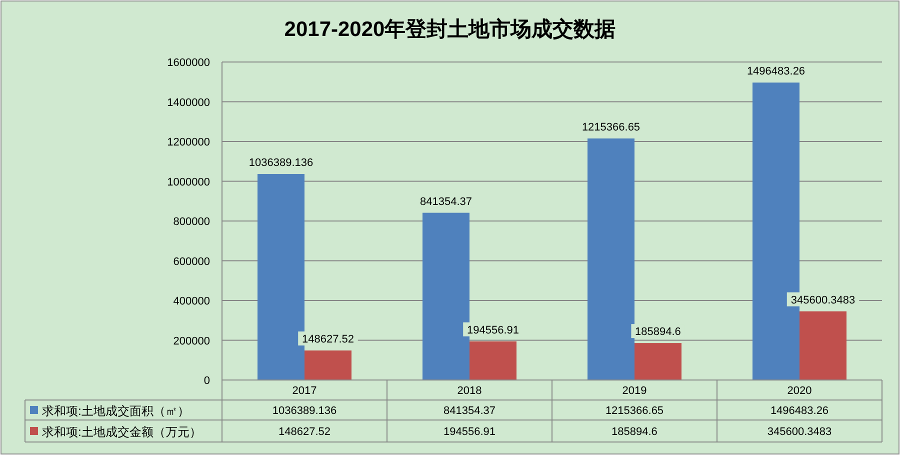 The height and width of the screenshot is (455, 900). Describe the element at coordinates (207, 381) in the screenshot. I see `y-tick-label: 0` at that location.